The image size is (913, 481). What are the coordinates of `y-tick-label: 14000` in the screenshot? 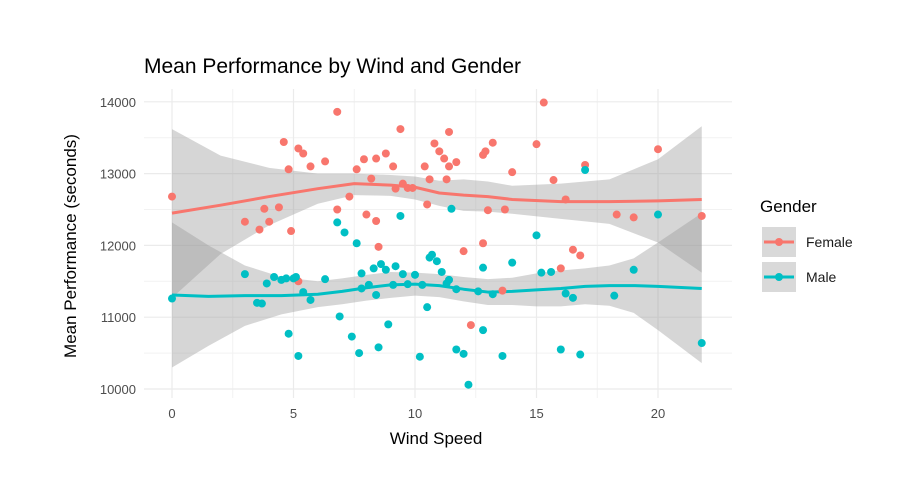 It's located at (118, 102).